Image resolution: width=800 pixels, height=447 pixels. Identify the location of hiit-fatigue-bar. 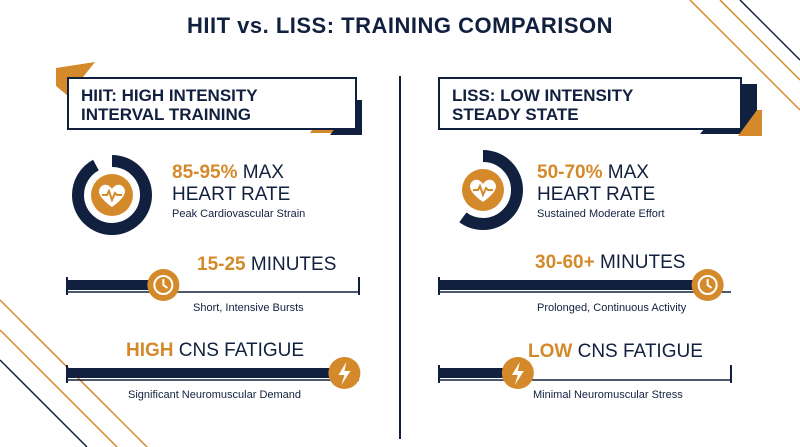
(213, 373).